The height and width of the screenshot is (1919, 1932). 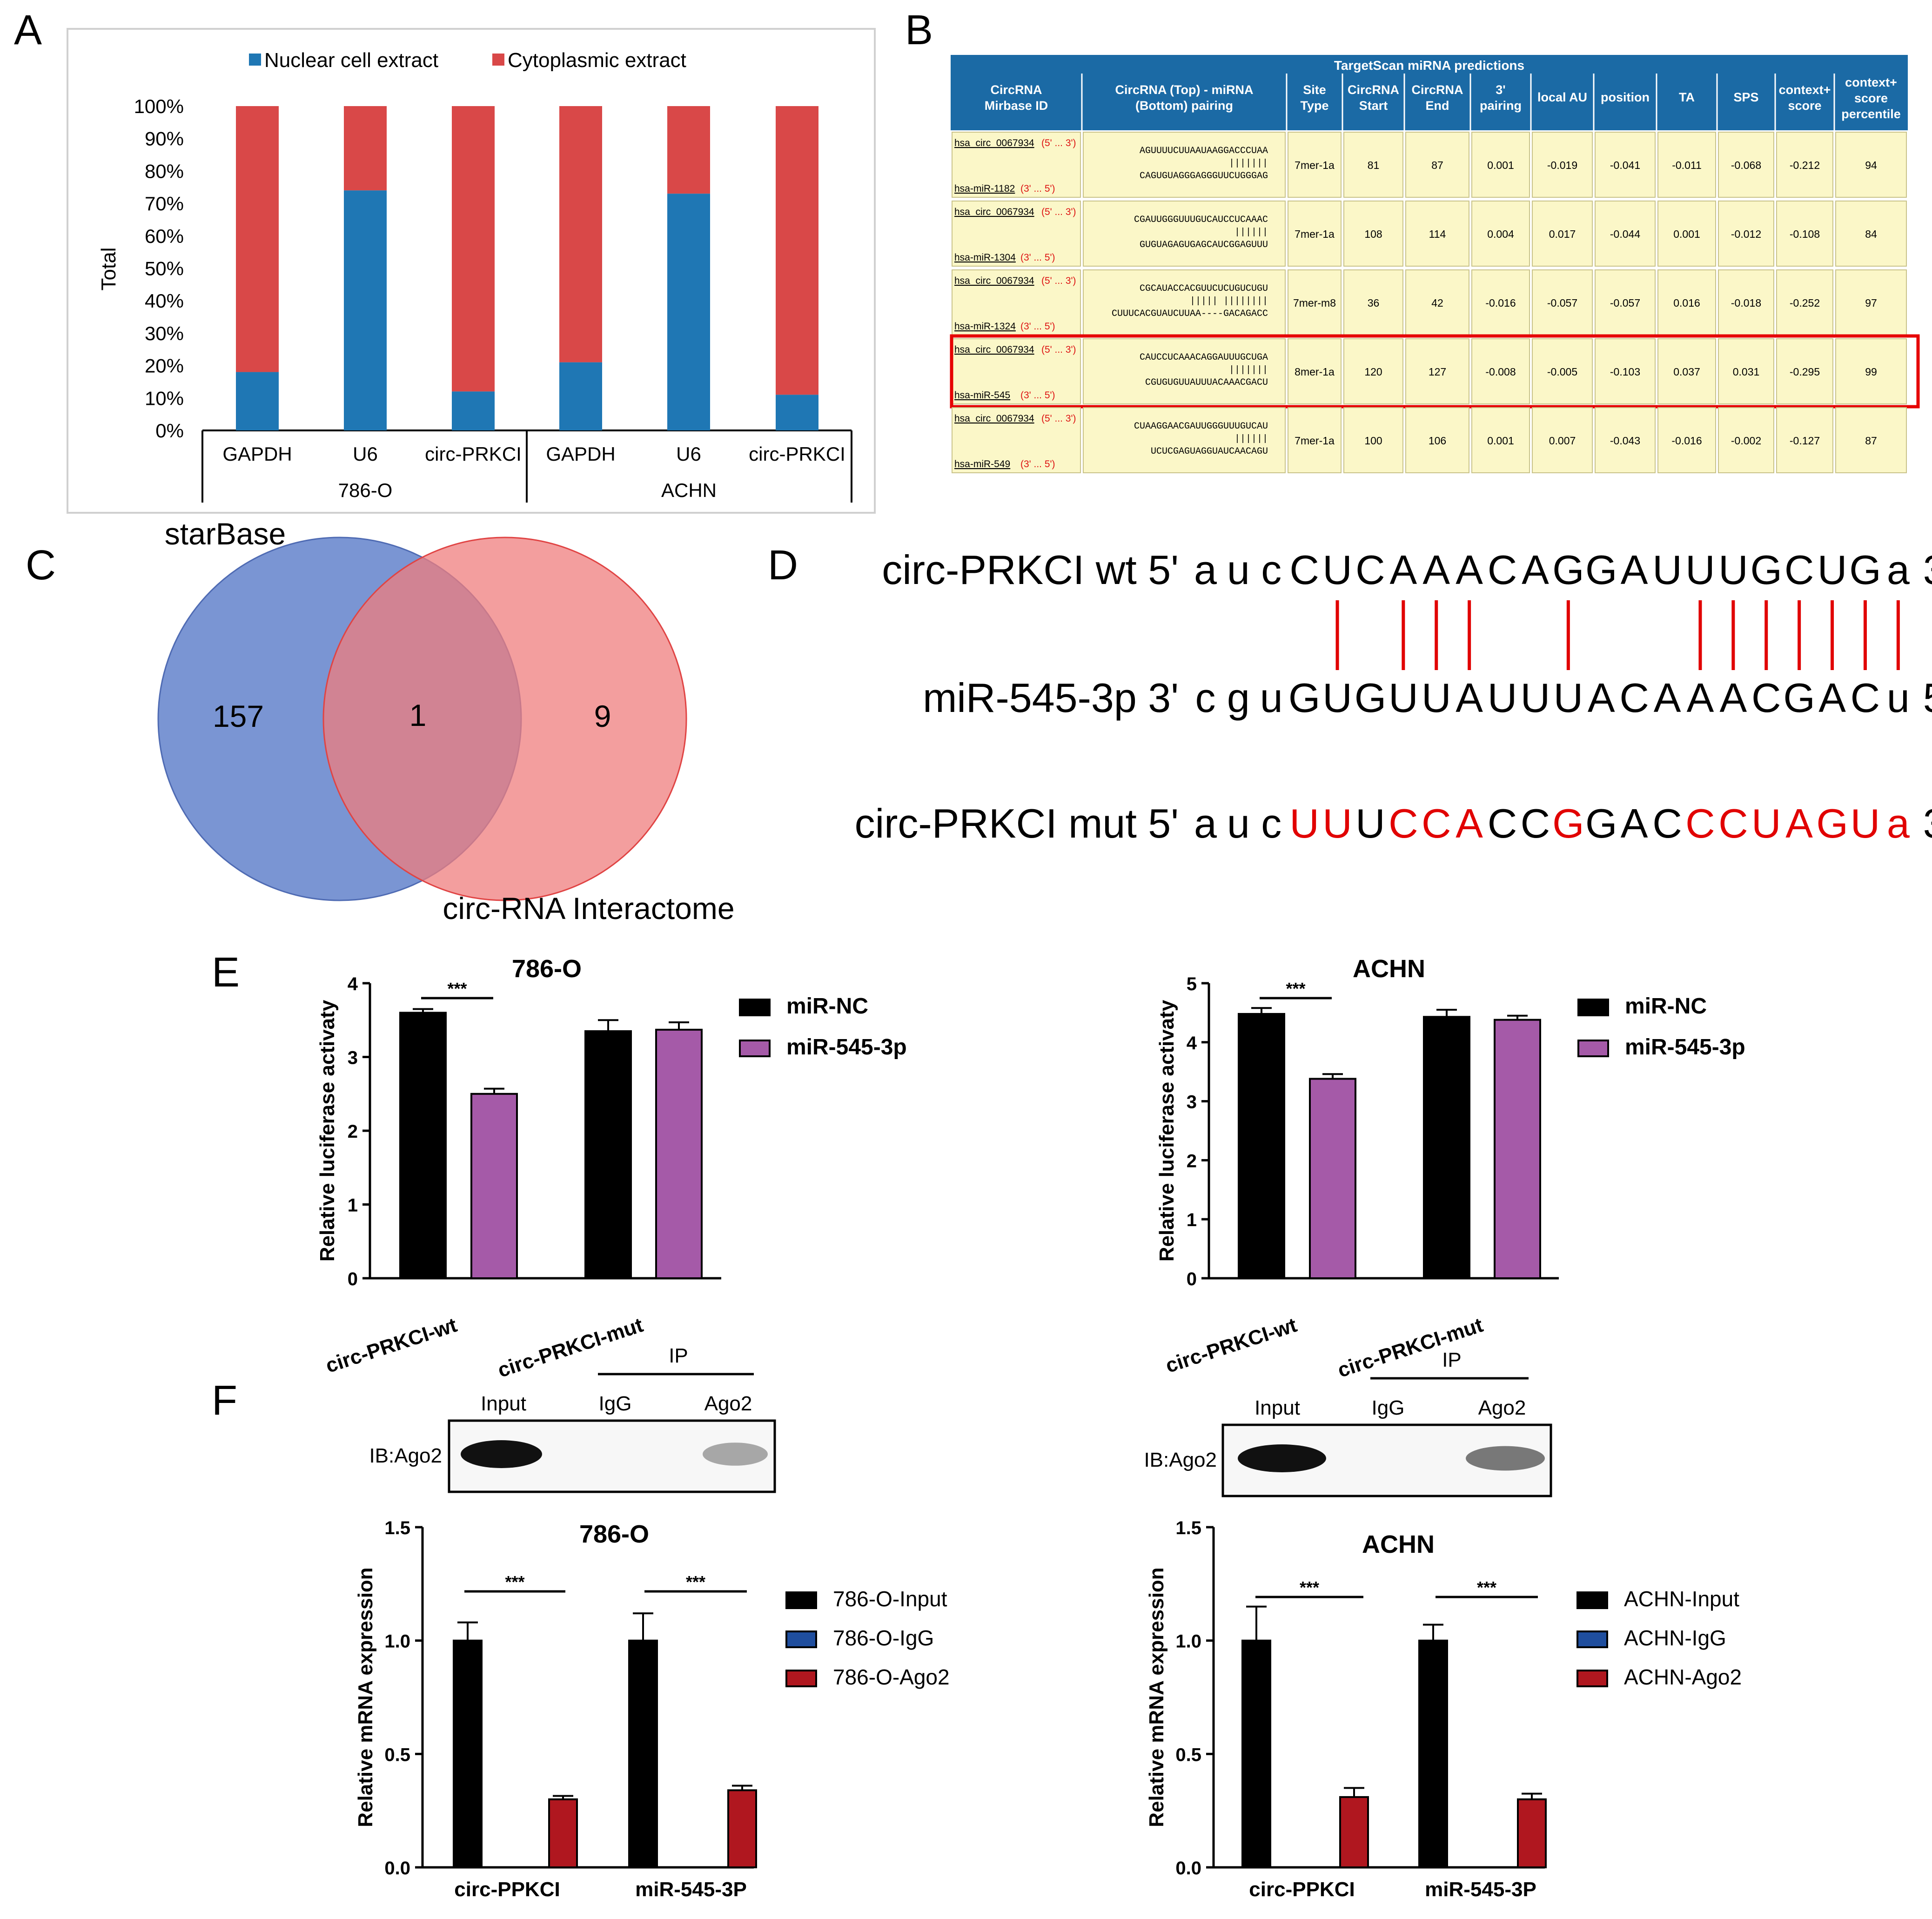 I want to click on blot-ib-label: IB:Ago2, so click(x=405, y=1455).